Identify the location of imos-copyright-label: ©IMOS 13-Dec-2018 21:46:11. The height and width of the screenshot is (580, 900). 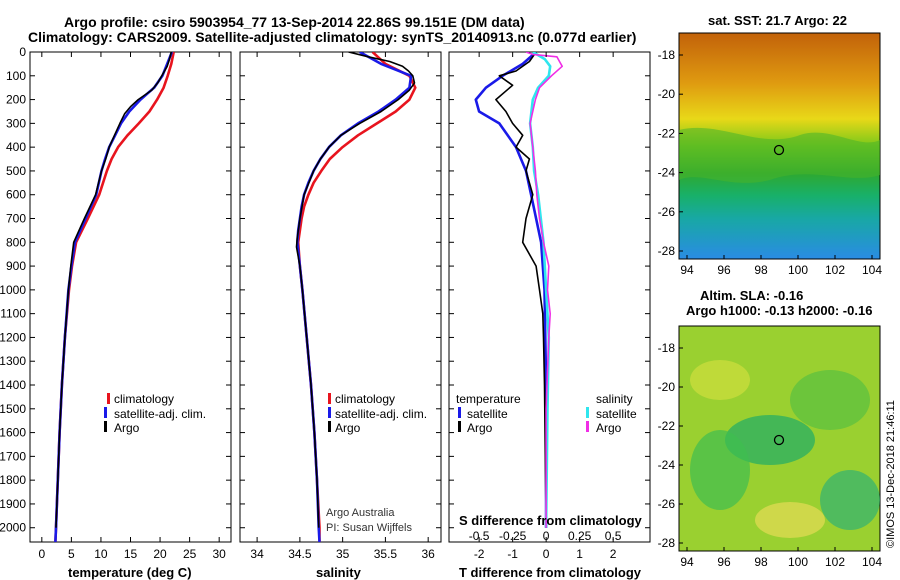
(891, 474).